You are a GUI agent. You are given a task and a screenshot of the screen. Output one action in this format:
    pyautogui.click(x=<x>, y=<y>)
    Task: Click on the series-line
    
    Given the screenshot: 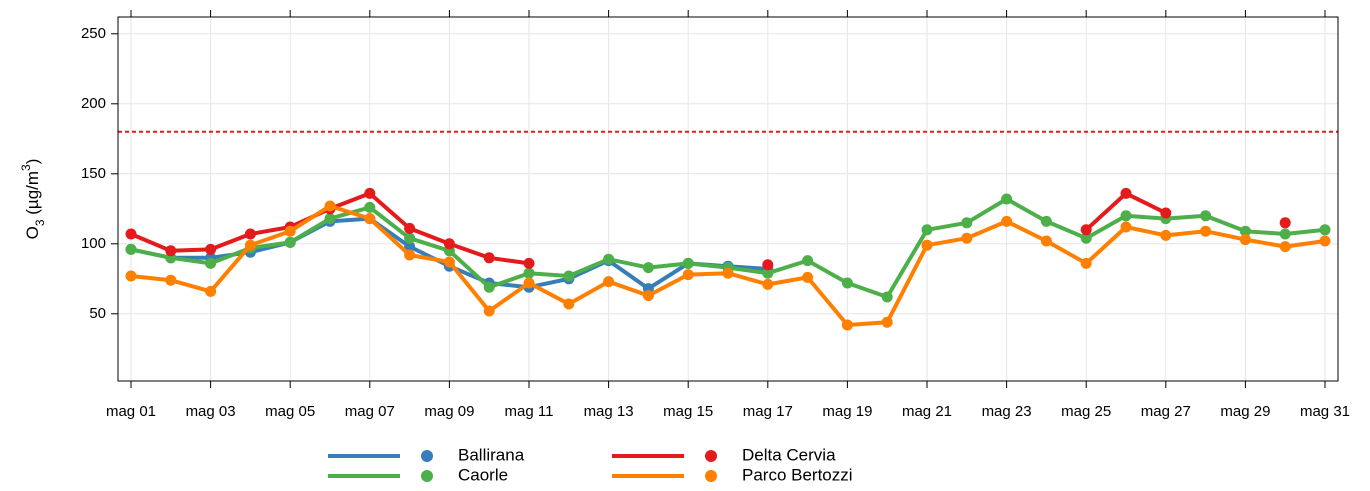 What is the action you would take?
    pyautogui.click(x=708, y=228)
    